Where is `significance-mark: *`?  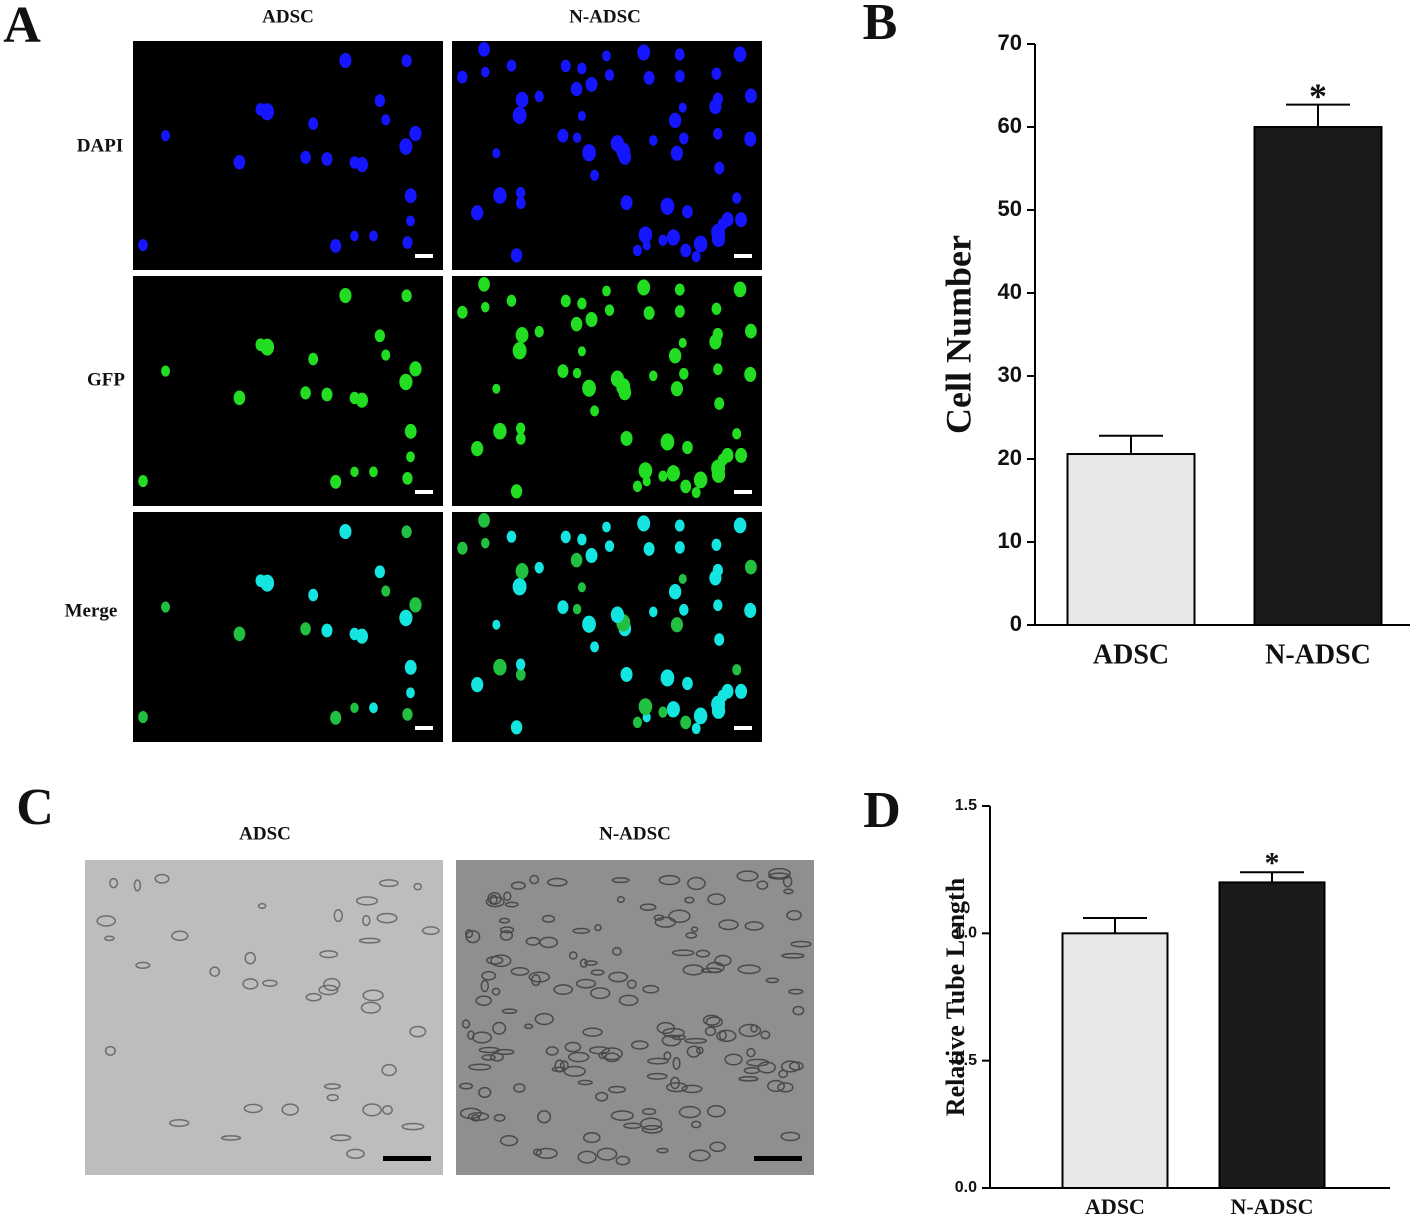 significance-mark: * is located at coordinates (1318, 96).